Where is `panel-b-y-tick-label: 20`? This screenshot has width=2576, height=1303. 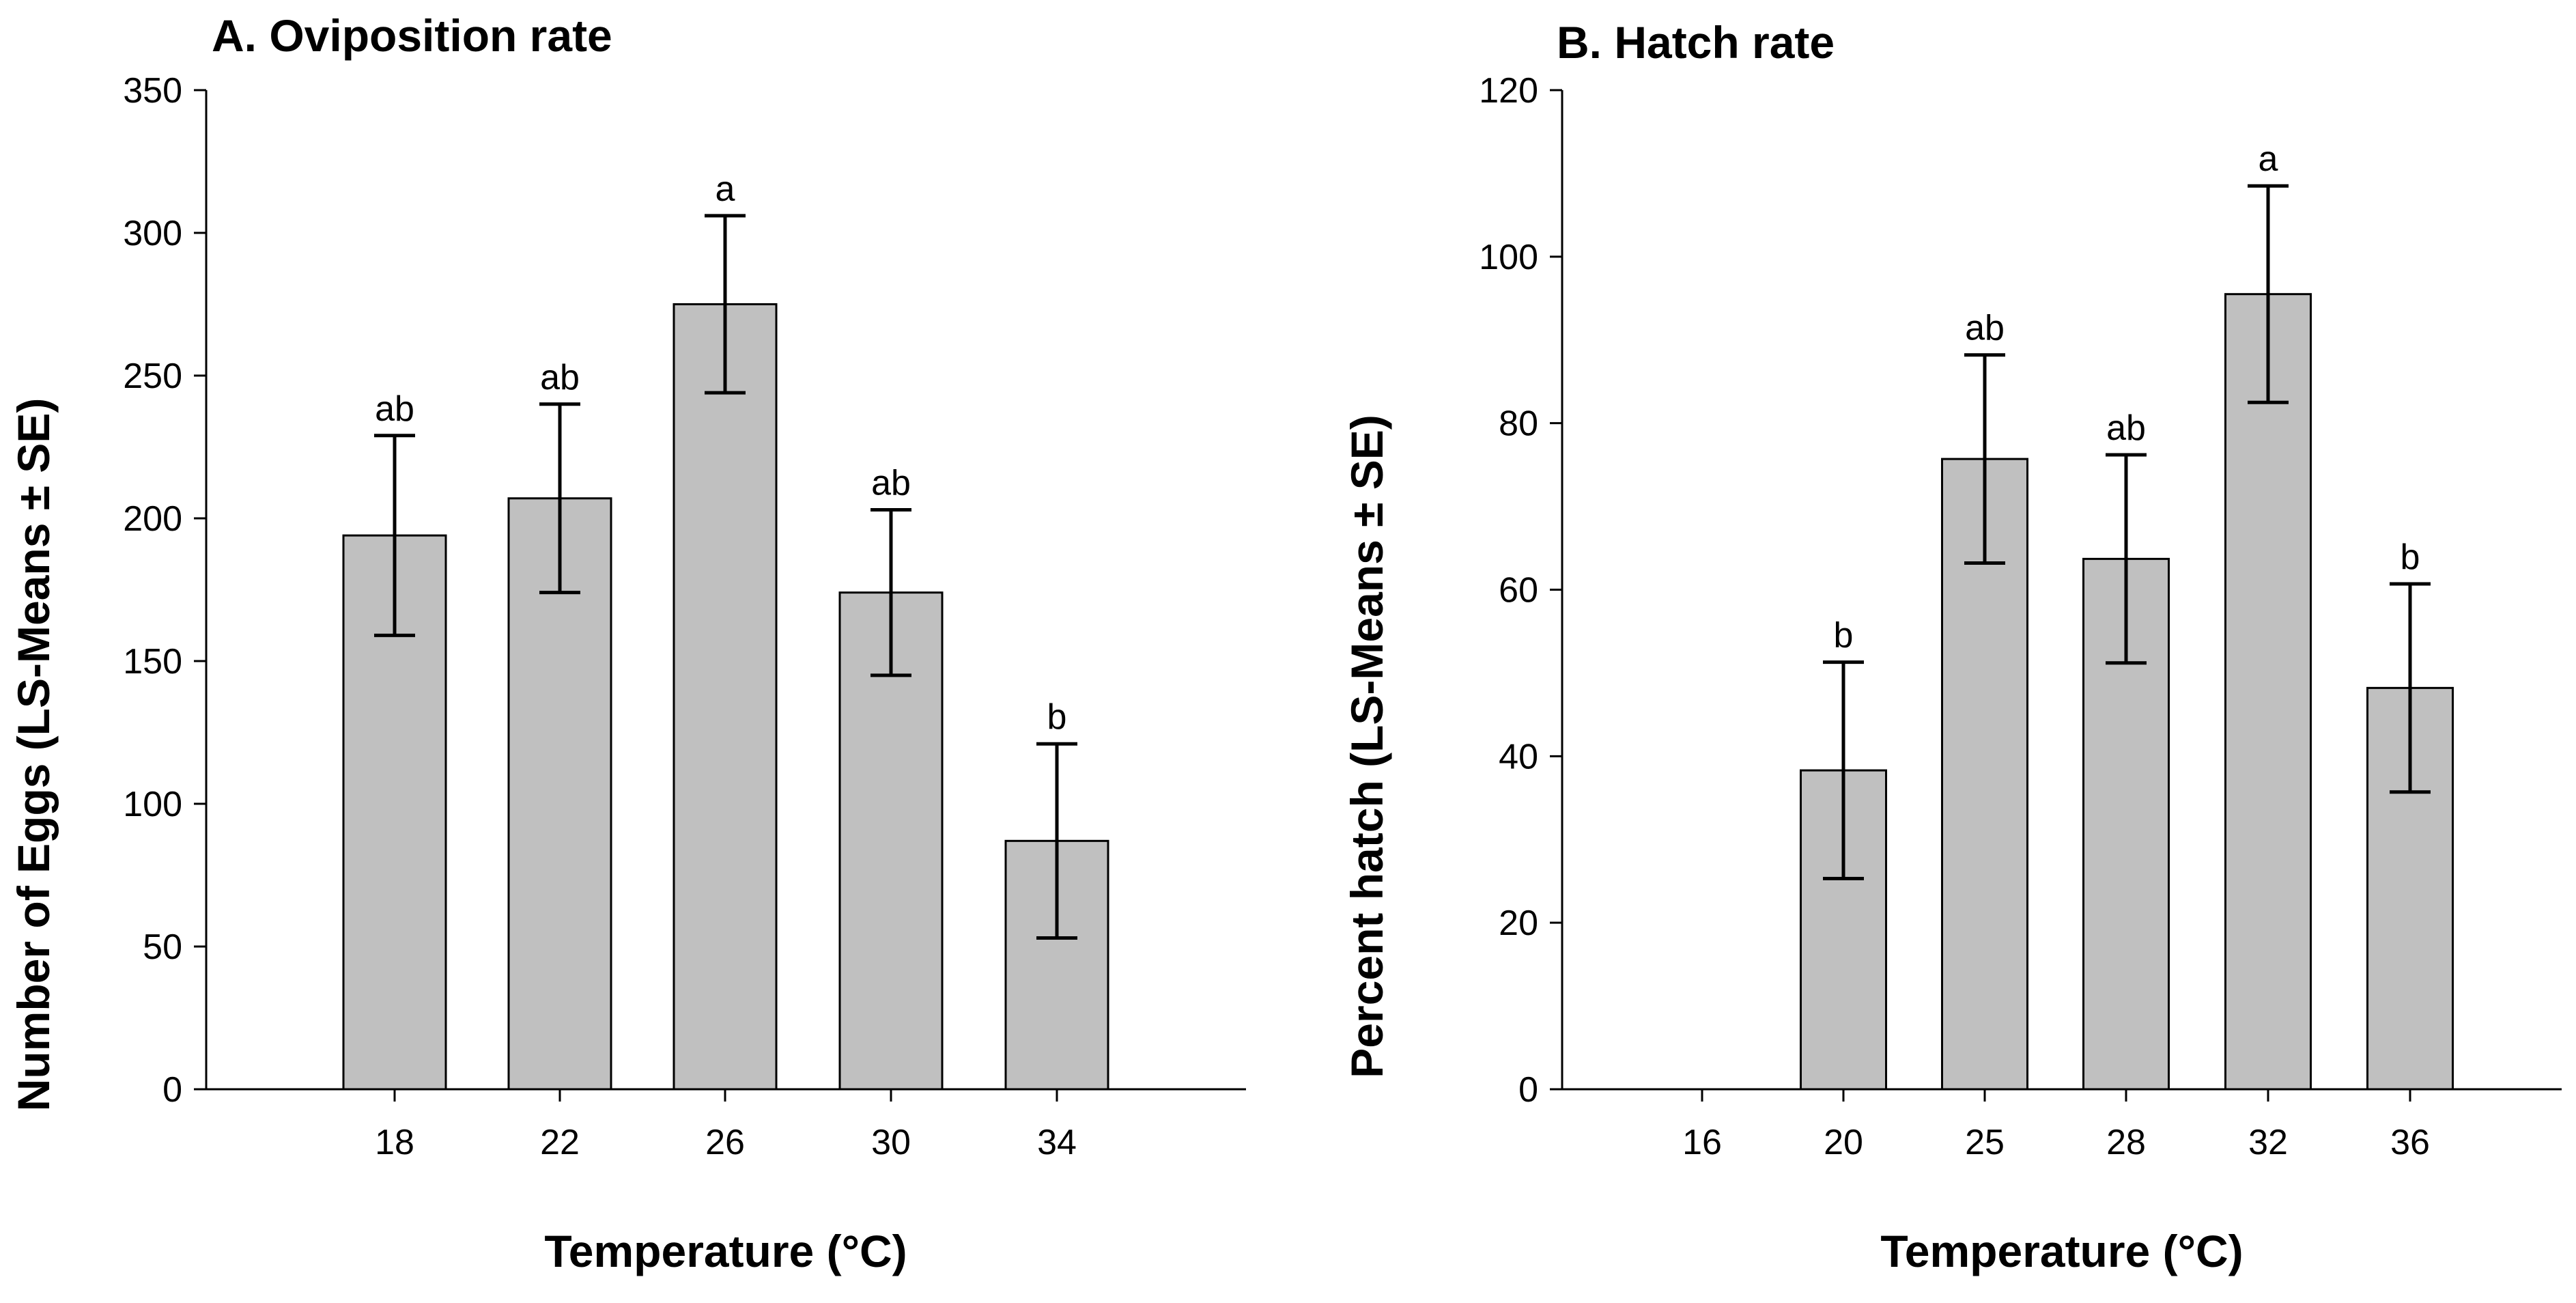 panel-b-y-tick-label: 20 is located at coordinates (1519, 923).